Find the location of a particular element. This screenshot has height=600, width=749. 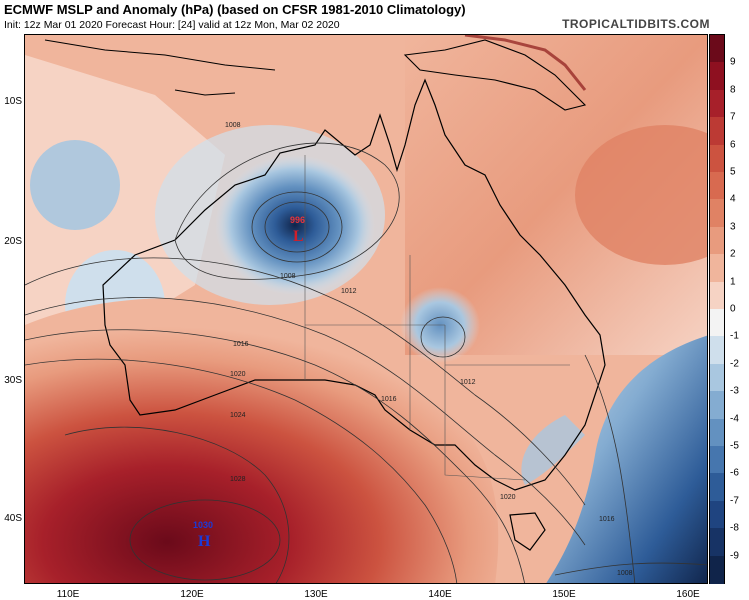

new-guinea-highlands is located at coordinates (525, 63).